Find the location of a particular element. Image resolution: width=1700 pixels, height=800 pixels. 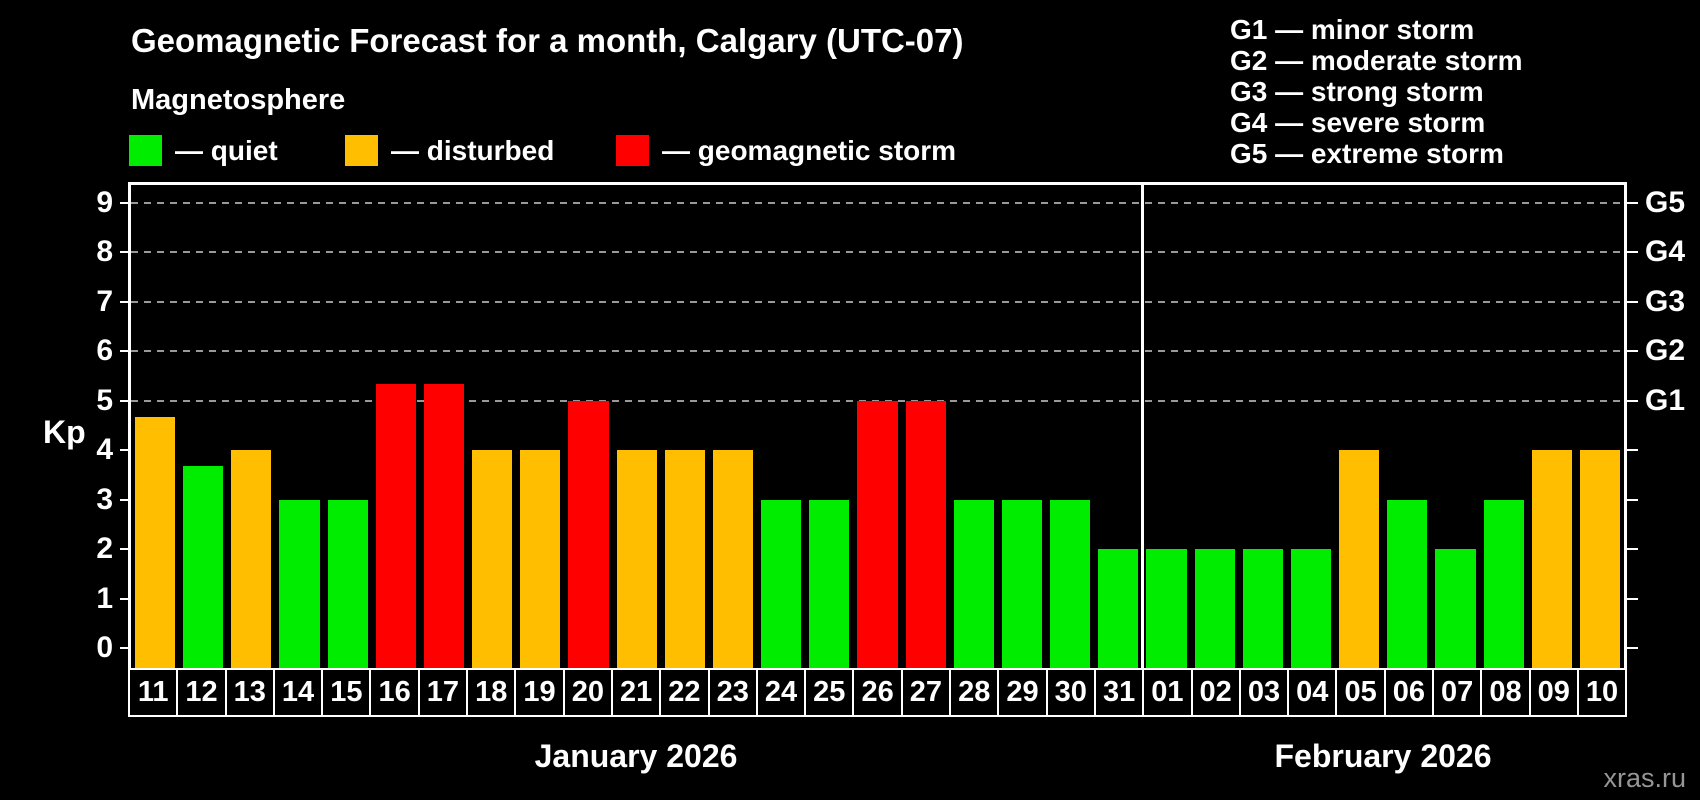

day-label-cell: 24 is located at coordinates (779, 692).